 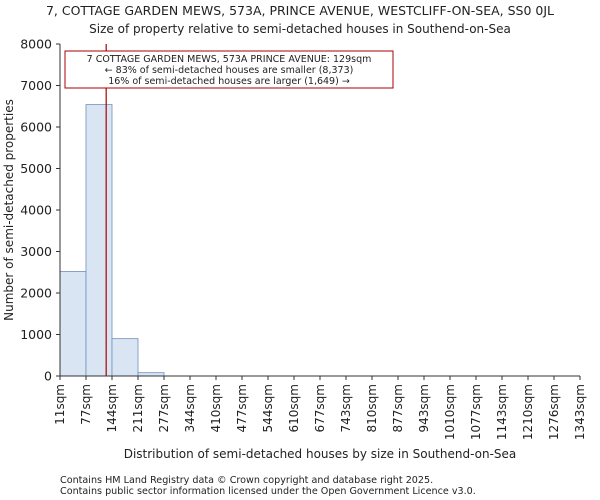 I want to click on y-tick-label-0: 0, so click(x=48, y=376).